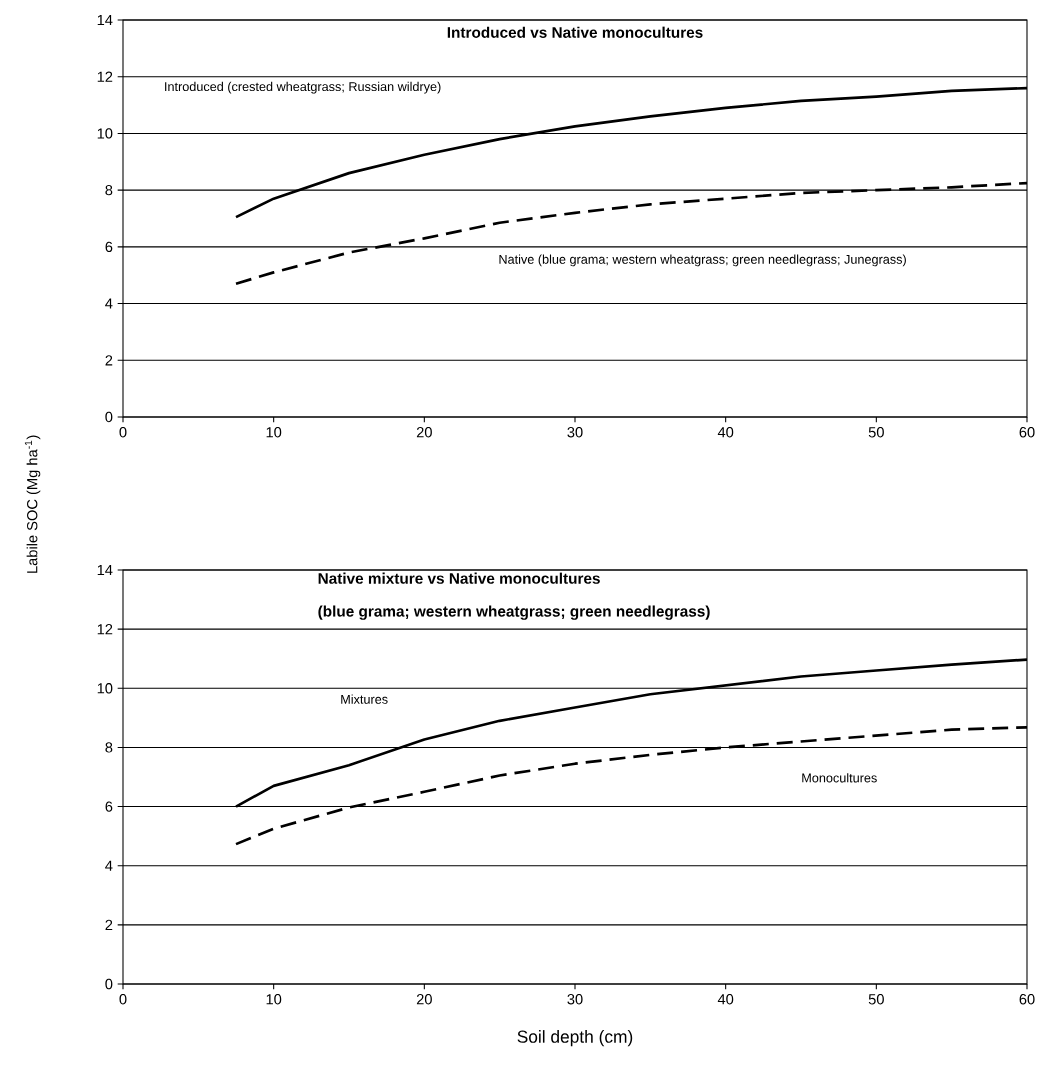 This screenshot has width=1051, height=1068. Describe the element at coordinates (514, 612) in the screenshot. I see `text: (blue grama; western wheatgrass; green needlegrass)` at that location.